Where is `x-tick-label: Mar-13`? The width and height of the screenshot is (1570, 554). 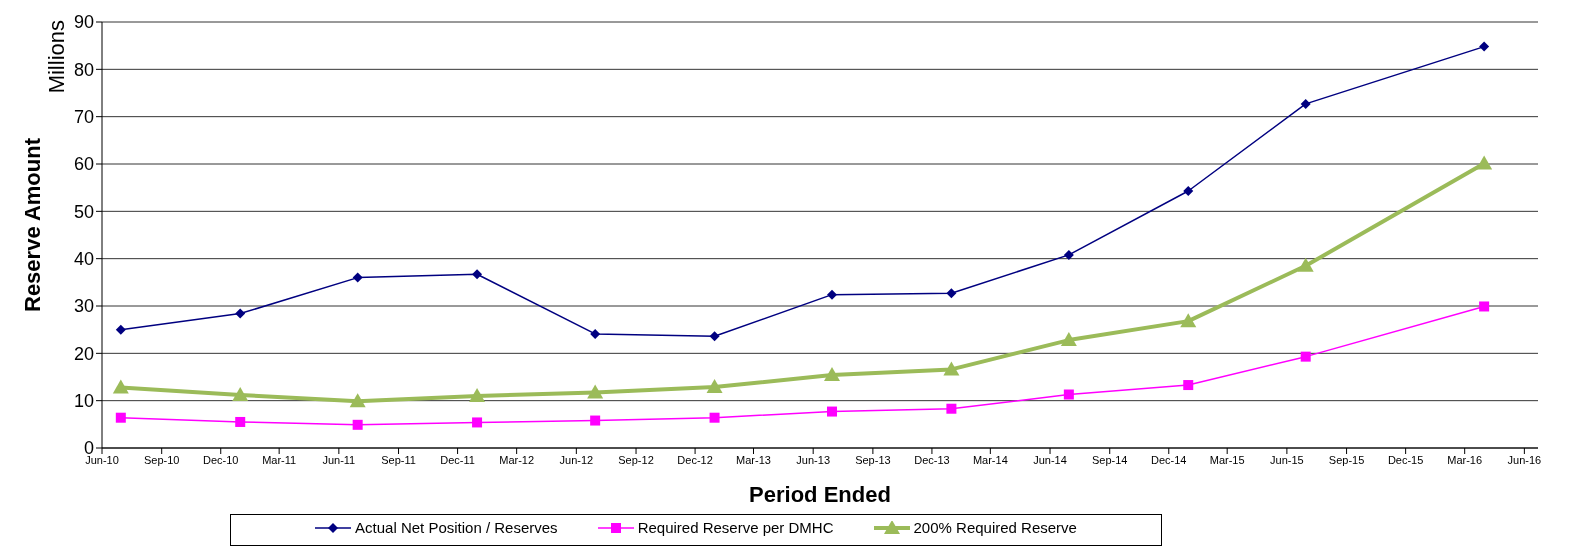 x-tick-label: Mar-13 is located at coordinates (753, 459).